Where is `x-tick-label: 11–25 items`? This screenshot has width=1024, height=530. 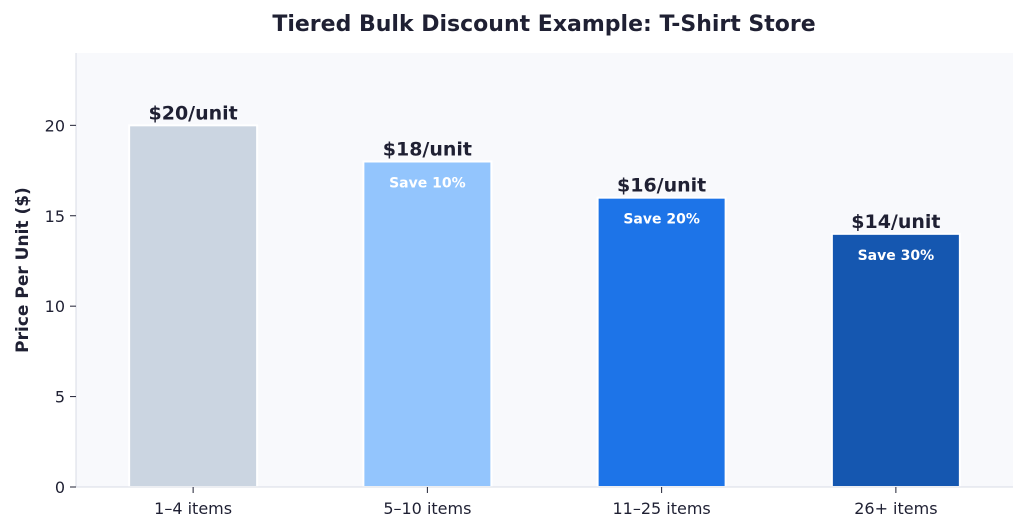 x-tick-label: 11–25 items is located at coordinates (661, 508).